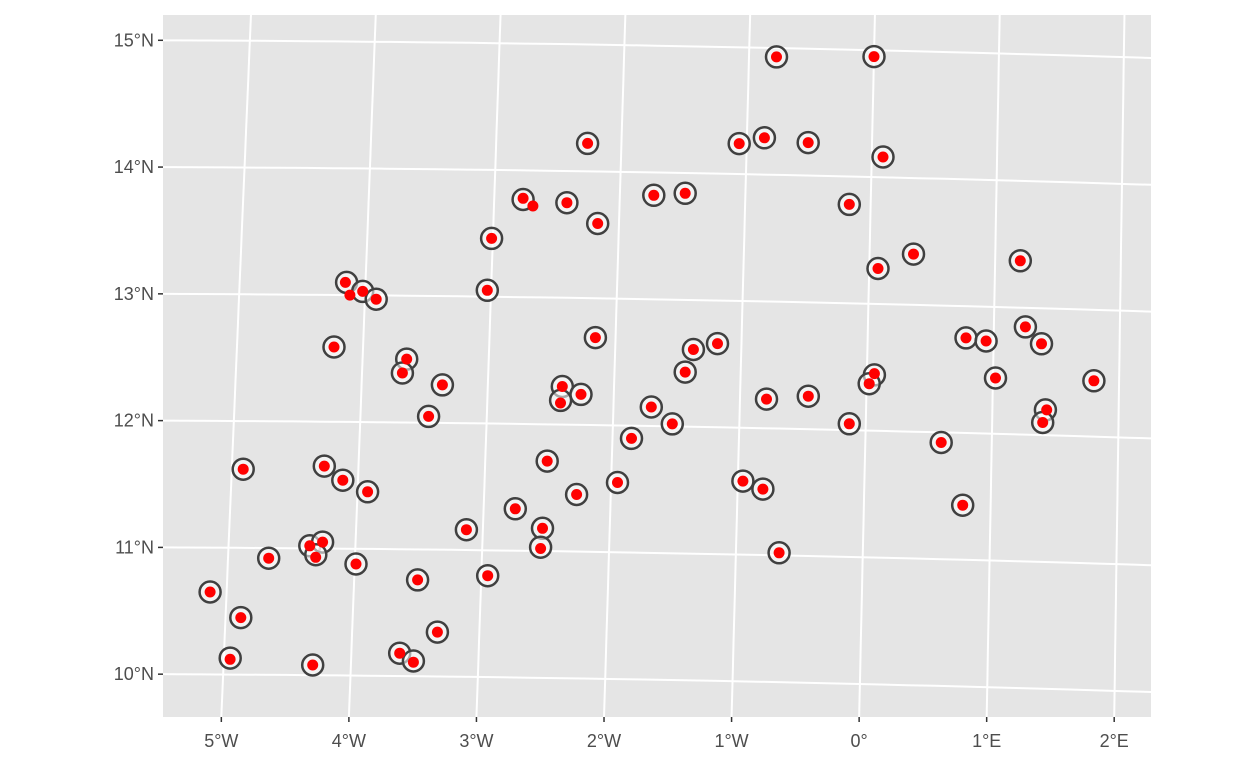 Image resolution: width=1248 pixels, height=768 pixels. I want to click on x-tick-label: 1°W, so click(731, 741).